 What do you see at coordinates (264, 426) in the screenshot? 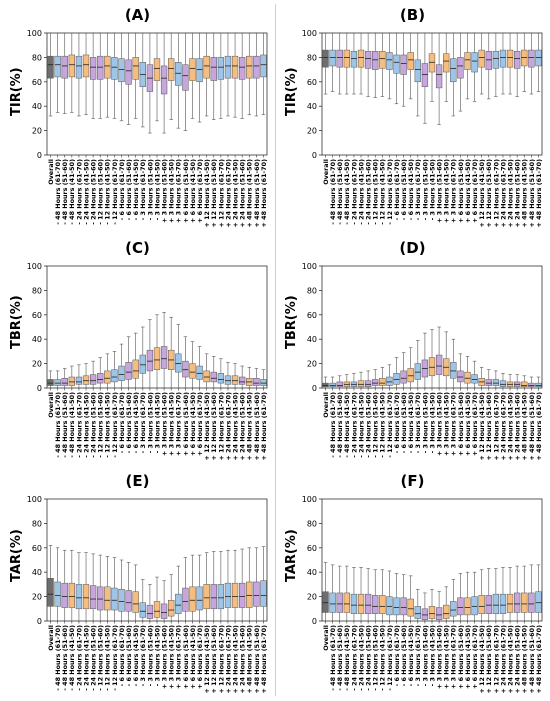
I see `x-tick-label: + 48 Hours (61-70)` at bounding box center [264, 426].